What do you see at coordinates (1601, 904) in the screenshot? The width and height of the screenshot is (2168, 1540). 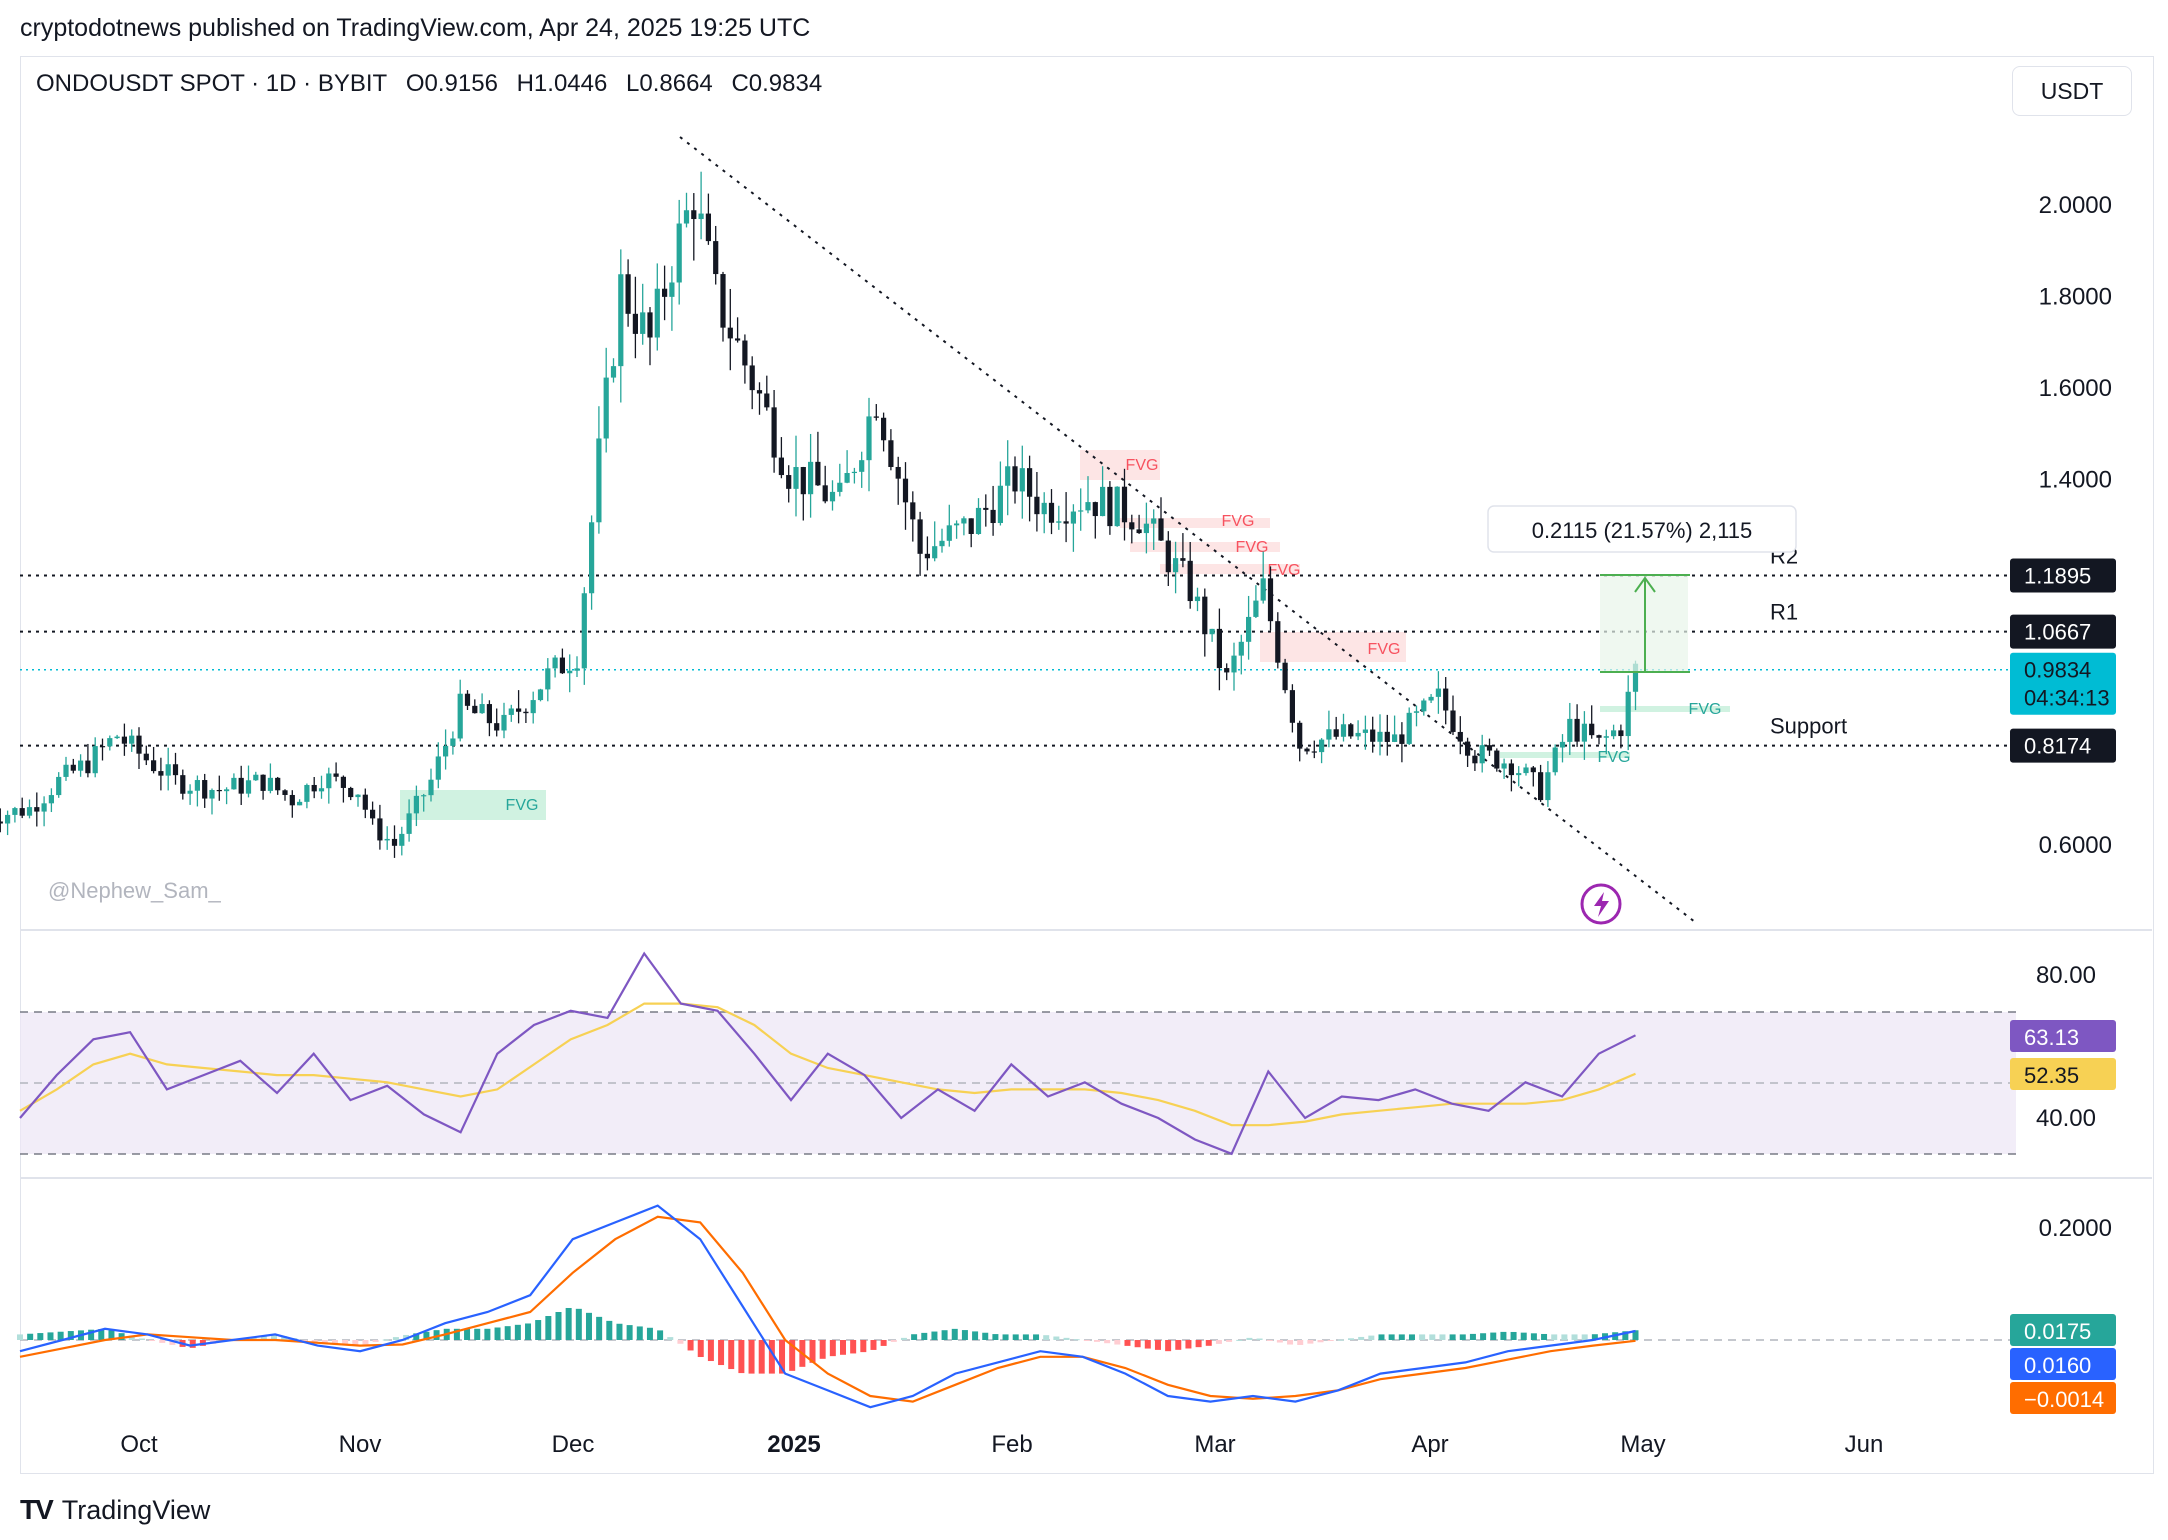 I see `lightning-event-icon` at bounding box center [1601, 904].